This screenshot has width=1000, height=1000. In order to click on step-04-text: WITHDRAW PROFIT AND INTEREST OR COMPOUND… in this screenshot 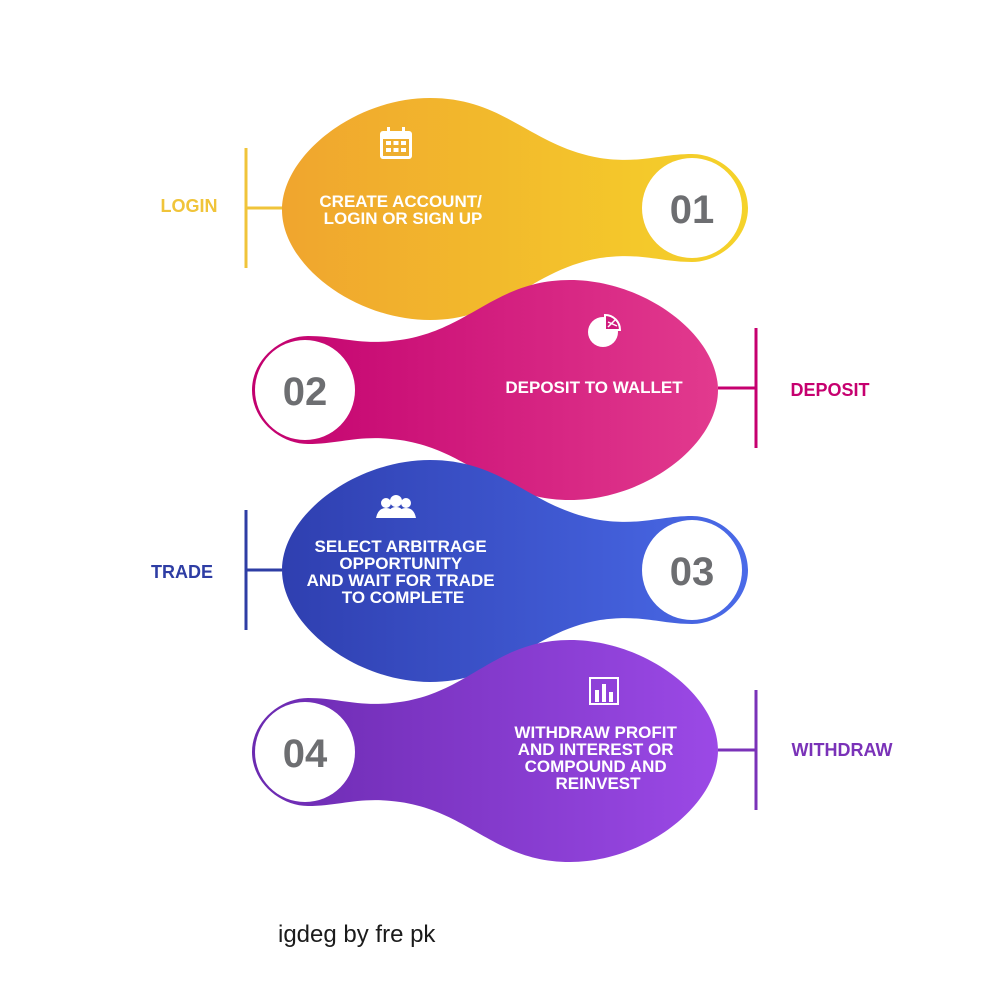, I will do `click(597, 758)`.